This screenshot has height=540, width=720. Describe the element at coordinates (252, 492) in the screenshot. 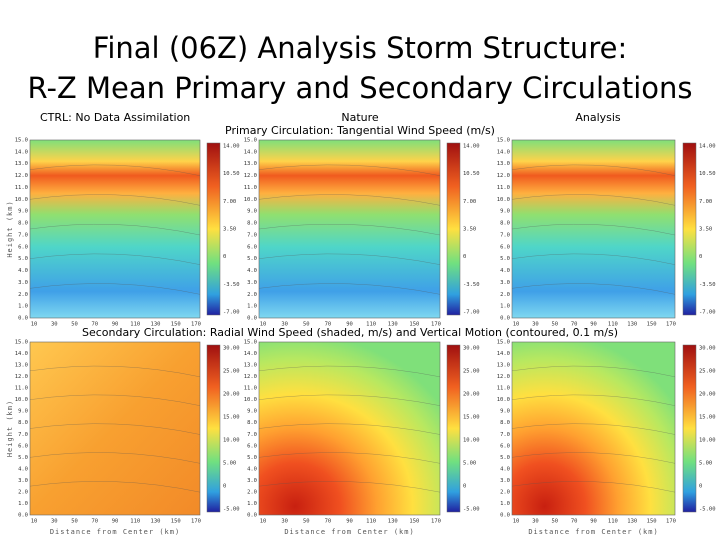

I see `y-tick-label: 2.0` at that location.